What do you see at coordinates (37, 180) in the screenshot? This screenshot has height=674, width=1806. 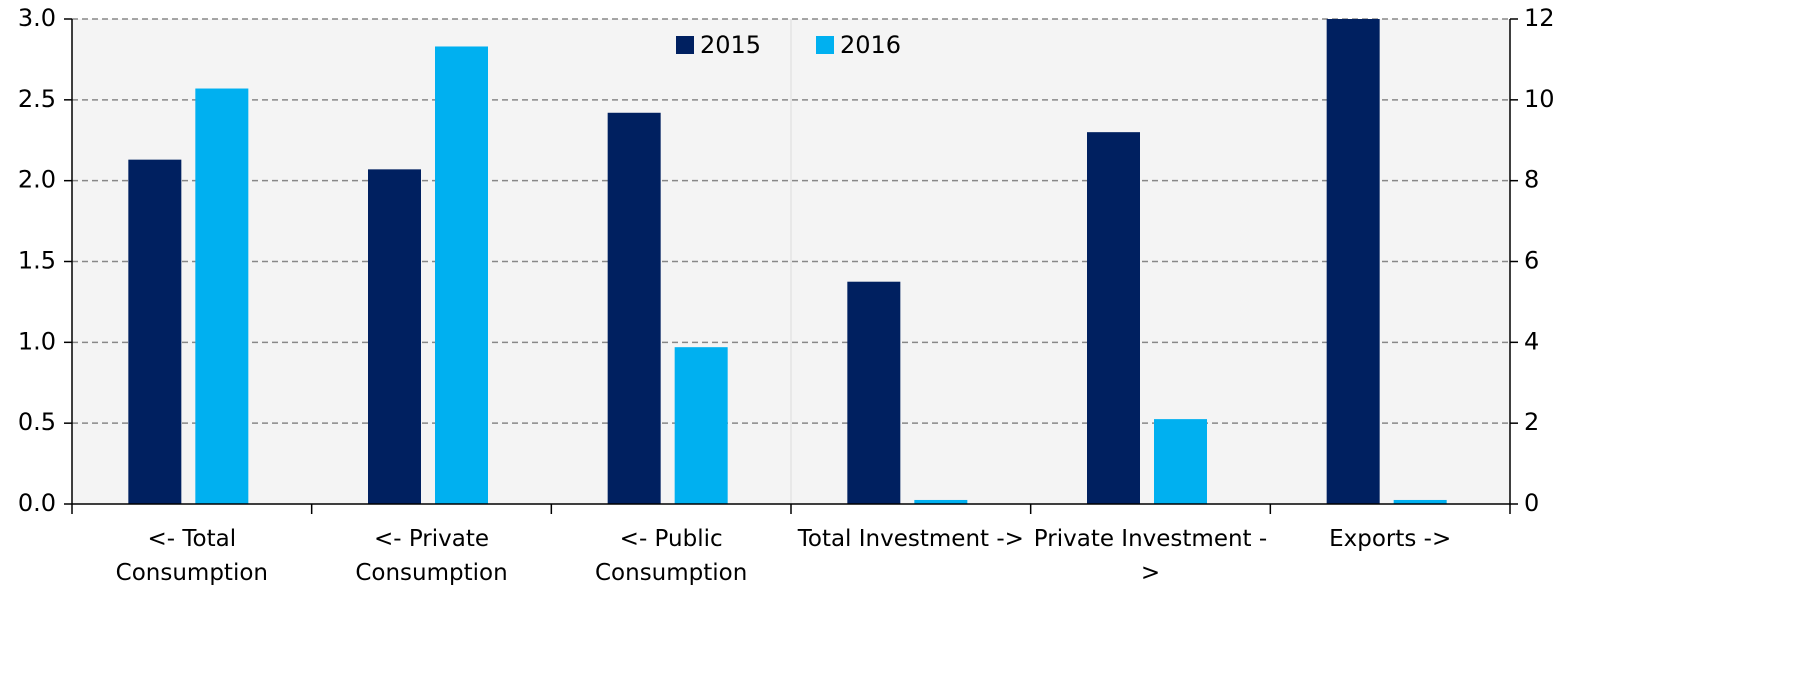 I see `y-tick-label: 2.0` at bounding box center [37, 180].